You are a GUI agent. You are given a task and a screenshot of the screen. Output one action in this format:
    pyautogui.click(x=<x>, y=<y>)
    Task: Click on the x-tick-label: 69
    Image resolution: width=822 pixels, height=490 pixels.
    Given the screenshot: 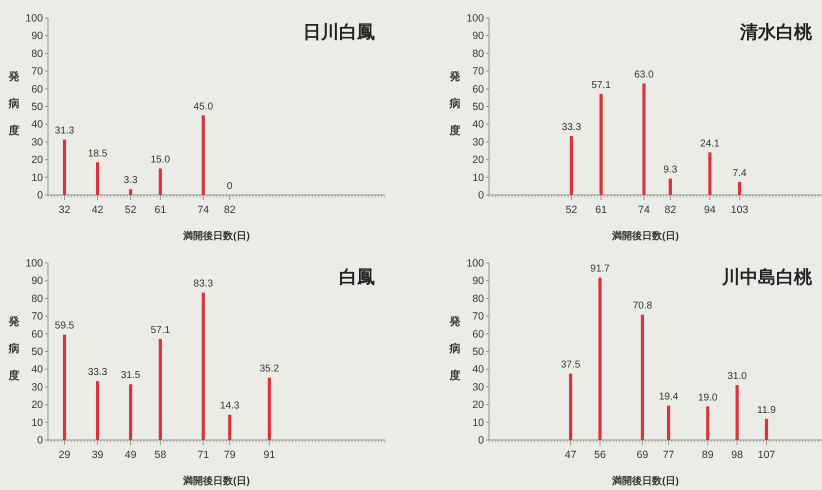 What is the action you would take?
    pyautogui.click(x=642, y=455)
    